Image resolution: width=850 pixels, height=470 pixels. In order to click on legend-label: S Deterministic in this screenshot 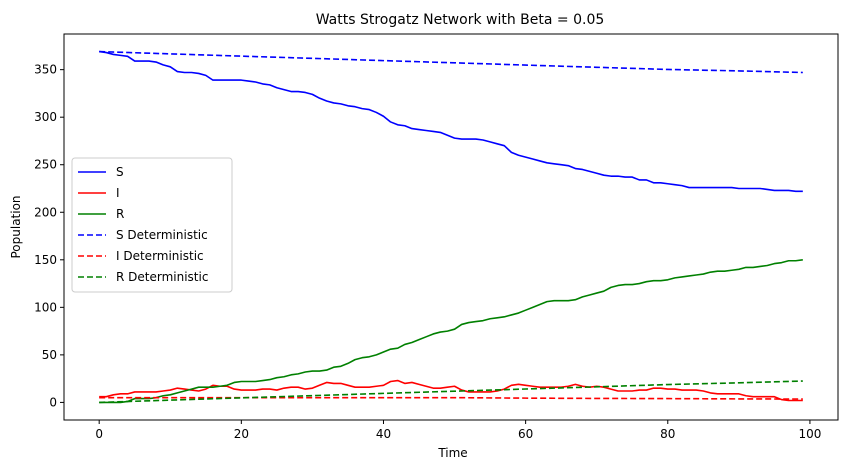, I will do `click(162, 235)`.